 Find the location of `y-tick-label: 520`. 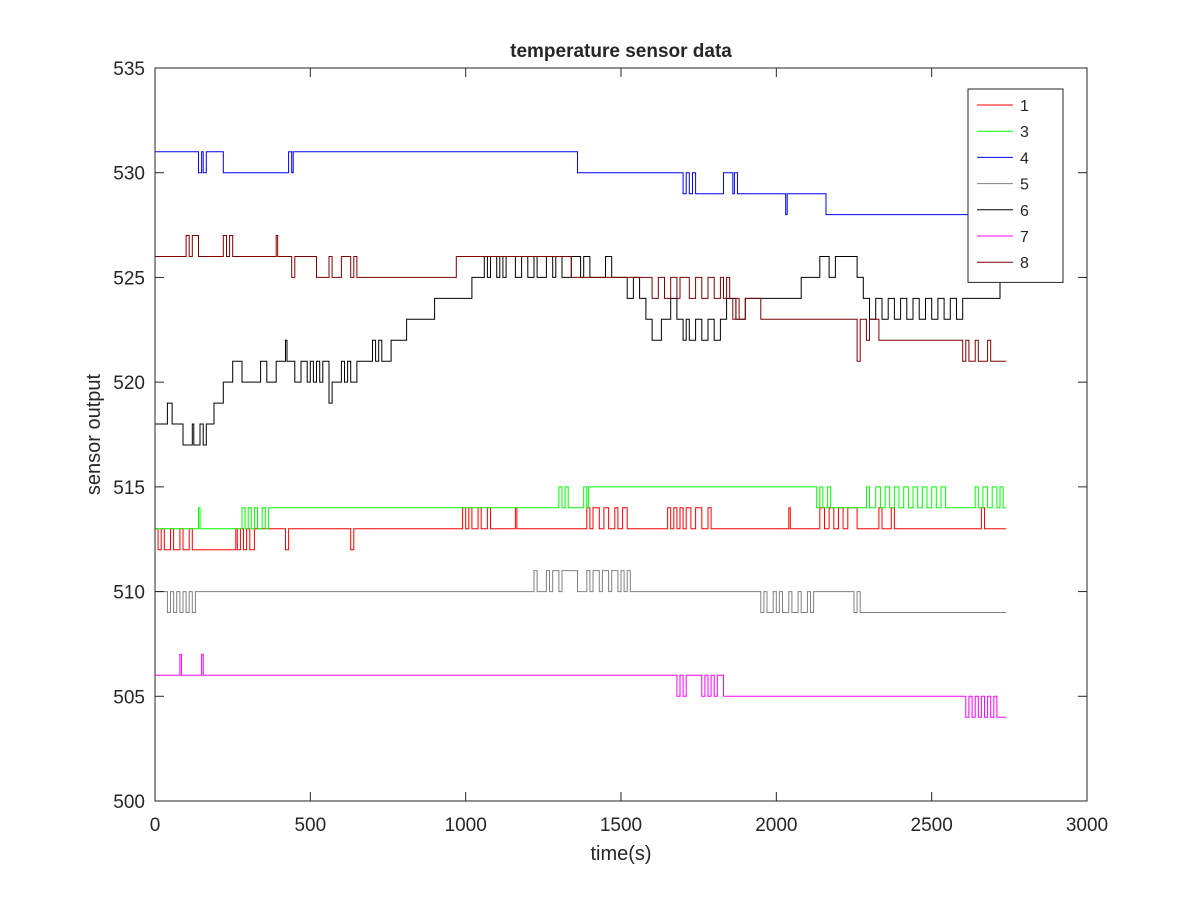

y-tick-label: 520 is located at coordinates (129, 383).